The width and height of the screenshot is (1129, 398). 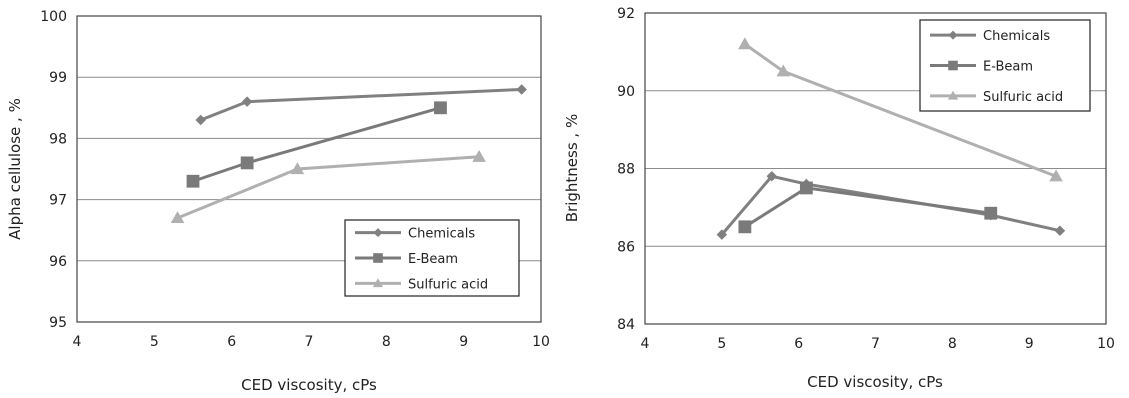 What do you see at coordinates (53, 17) in the screenshot?
I see `y-tick-label: 100` at bounding box center [53, 17].